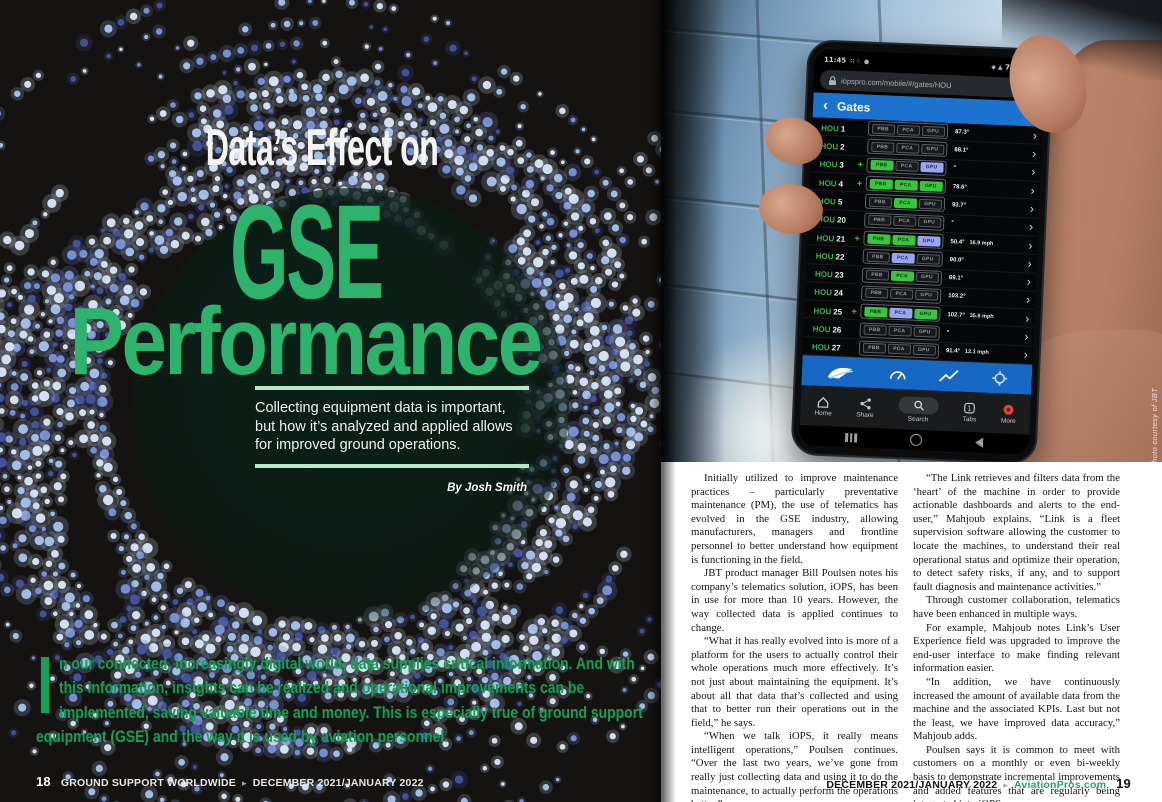 The image size is (1162, 802). I want to click on tabs-icon: 1, so click(970, 408).